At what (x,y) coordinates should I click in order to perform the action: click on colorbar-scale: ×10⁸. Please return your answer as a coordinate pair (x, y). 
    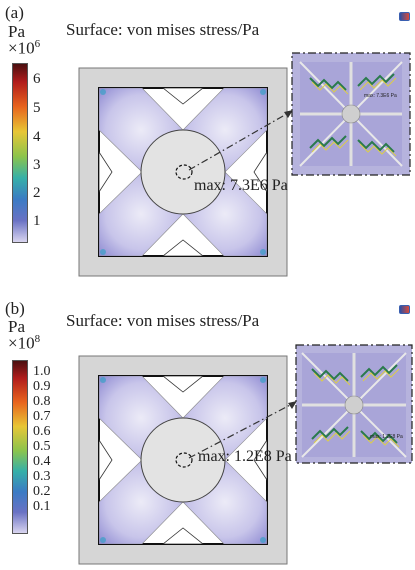
    Looking at the image, I should click on (24, 343).